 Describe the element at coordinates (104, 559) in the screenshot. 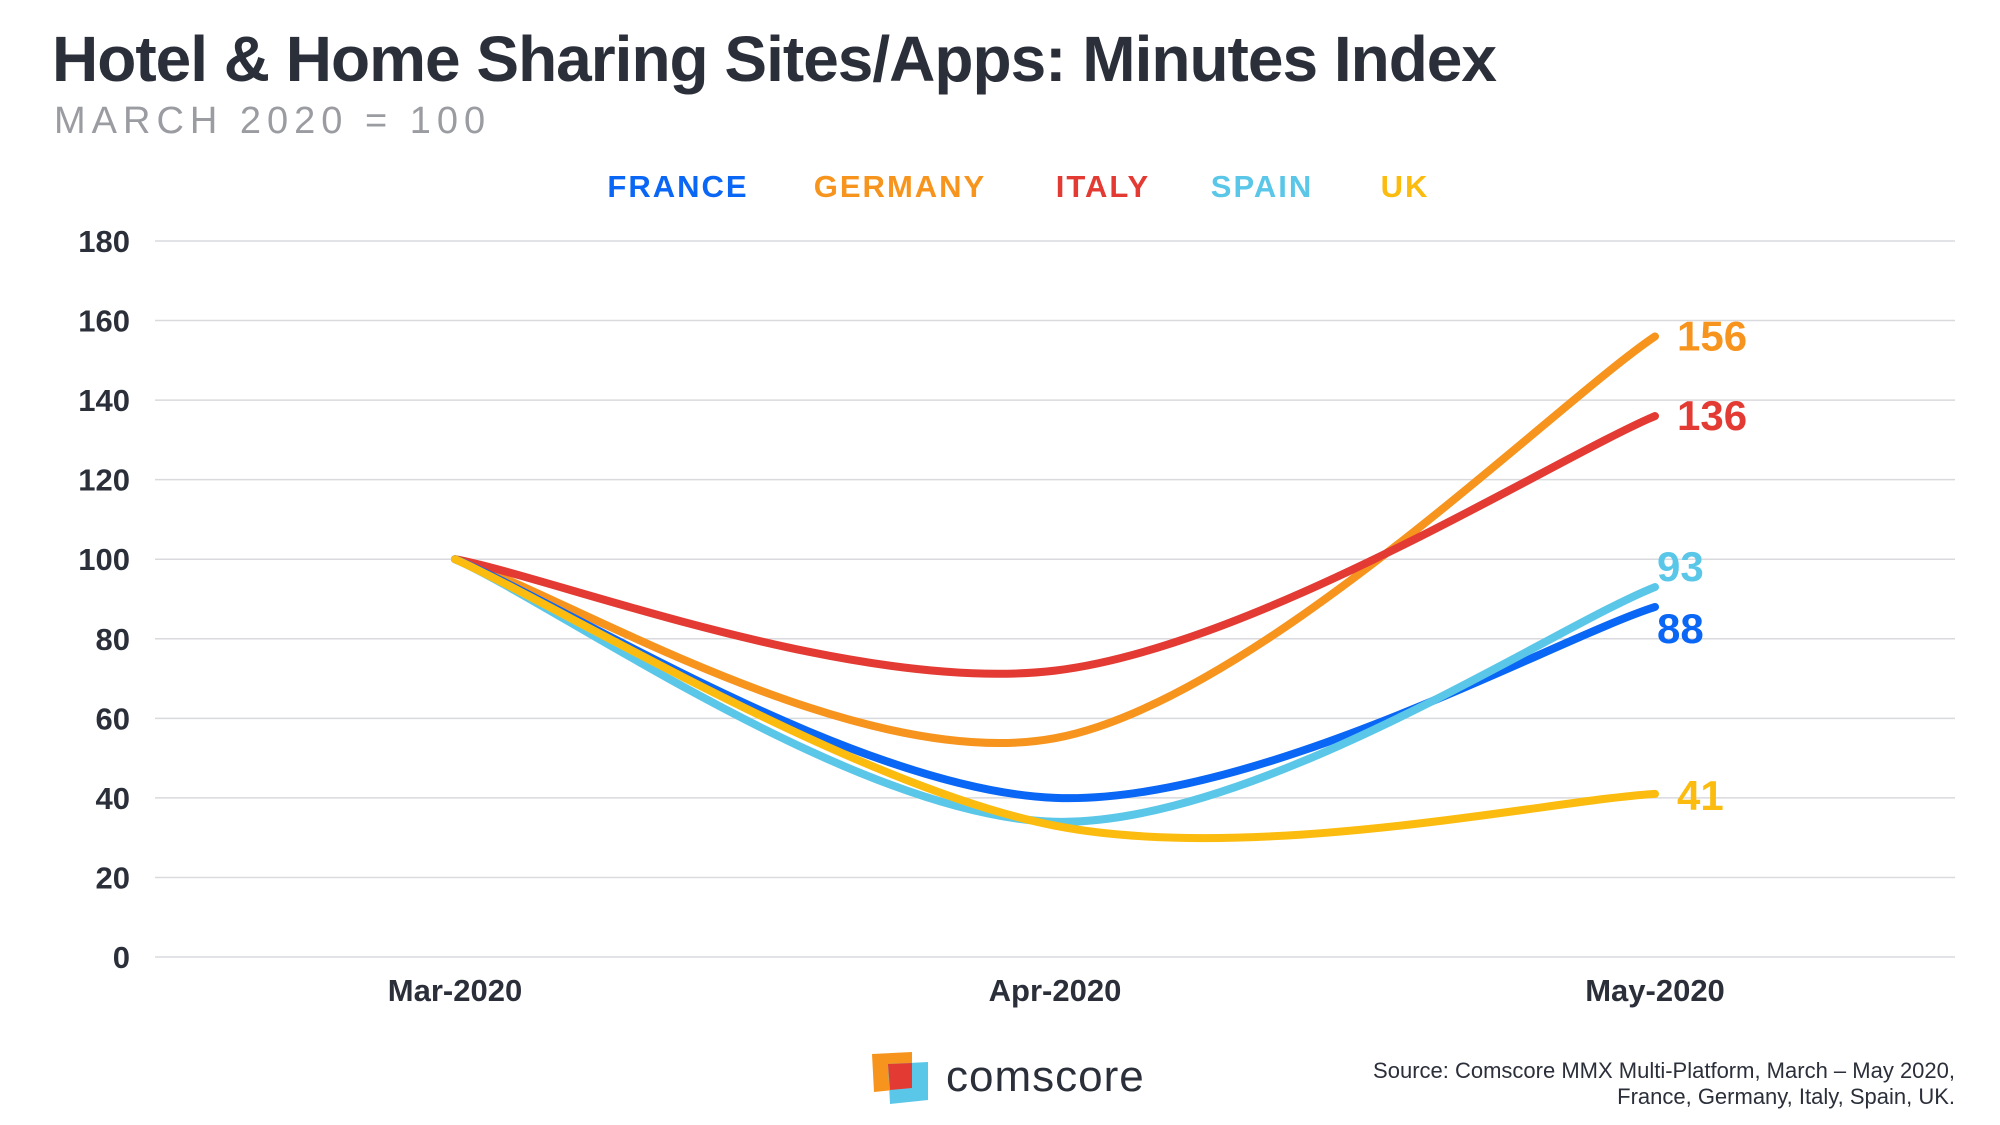

I see `y-tick-label: 100` at that location.